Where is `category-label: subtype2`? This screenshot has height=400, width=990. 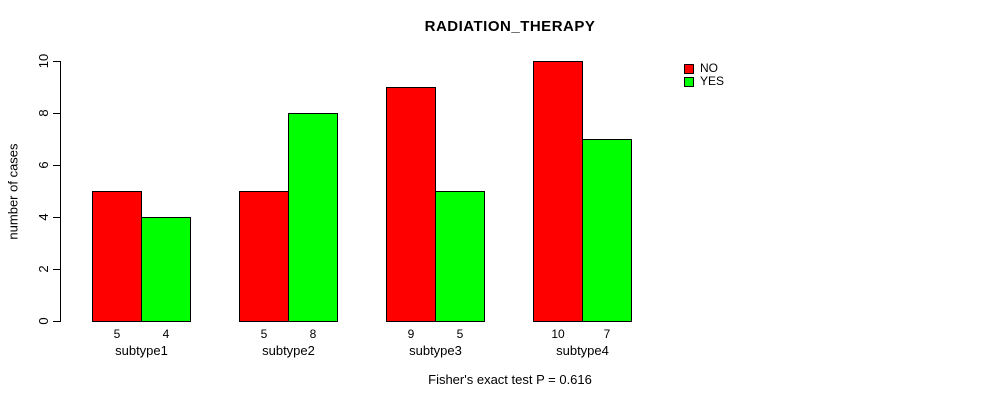
category-label: subtype2 is located at coordinates (288, 350).